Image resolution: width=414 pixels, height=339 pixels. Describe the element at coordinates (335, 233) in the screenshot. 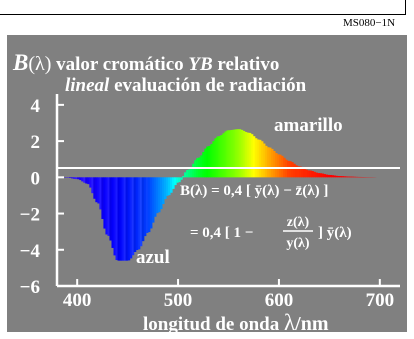

I see `formula-line2-suffix: ] ȳ(λ)` at that location.